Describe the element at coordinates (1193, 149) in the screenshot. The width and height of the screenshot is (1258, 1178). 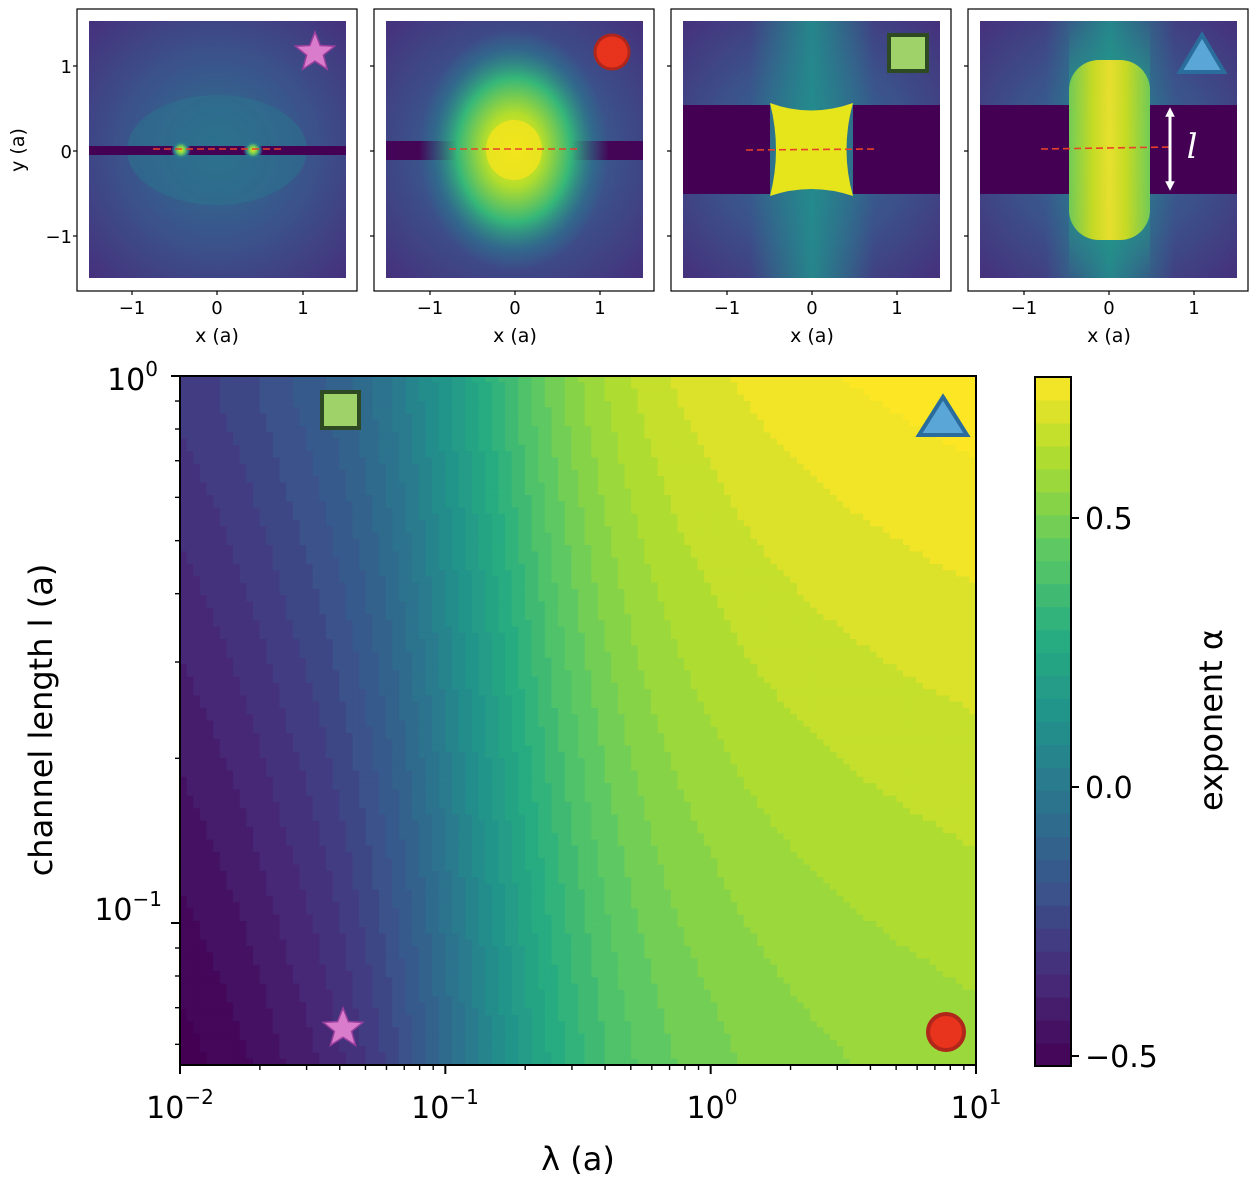
I see `wall-right` at that location.